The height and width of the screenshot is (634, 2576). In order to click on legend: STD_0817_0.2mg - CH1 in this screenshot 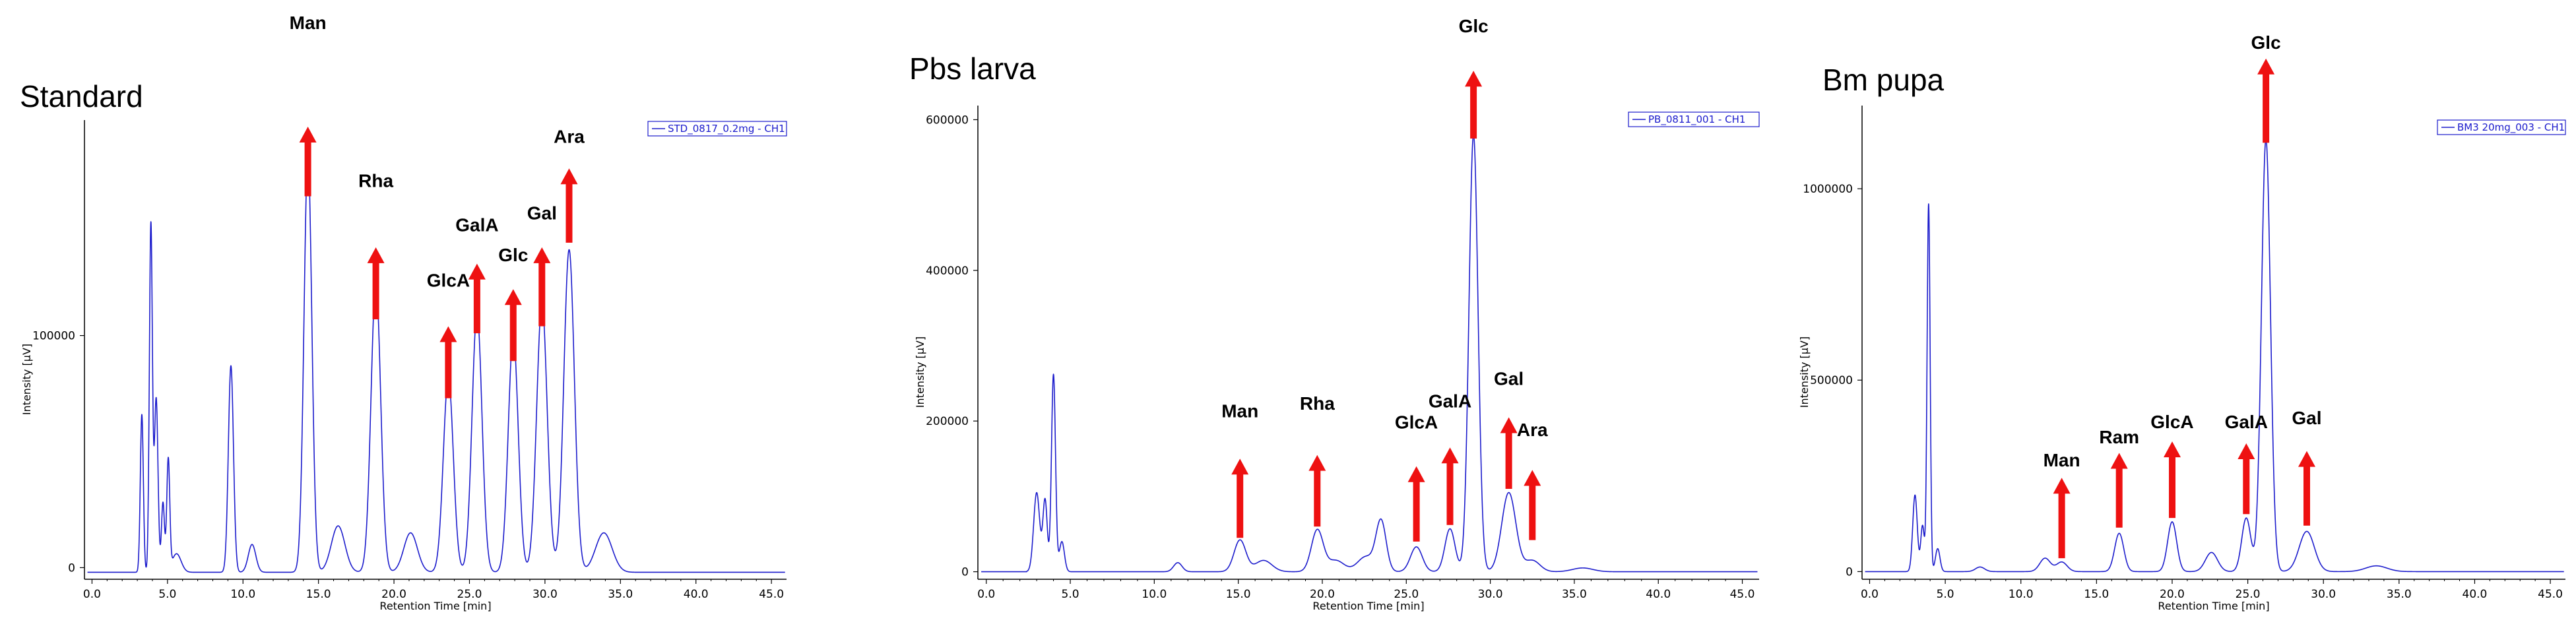, I will do `click(717, 129)`.